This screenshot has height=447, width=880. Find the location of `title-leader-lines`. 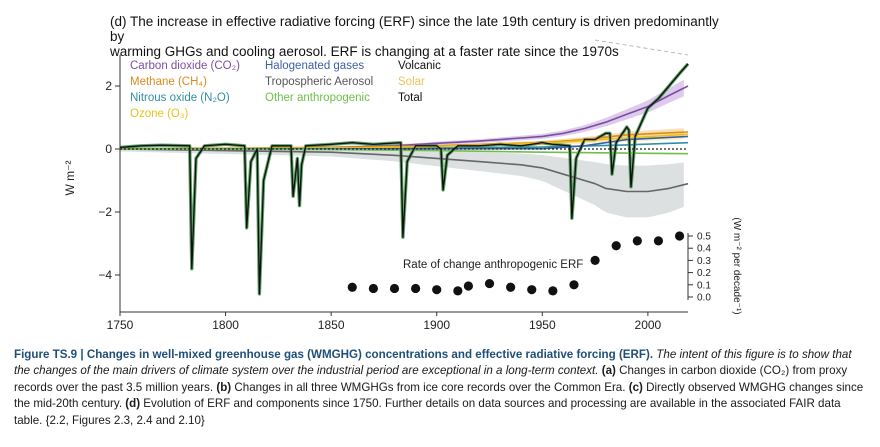

title-leader-lines is located at coordinates (641, 47).